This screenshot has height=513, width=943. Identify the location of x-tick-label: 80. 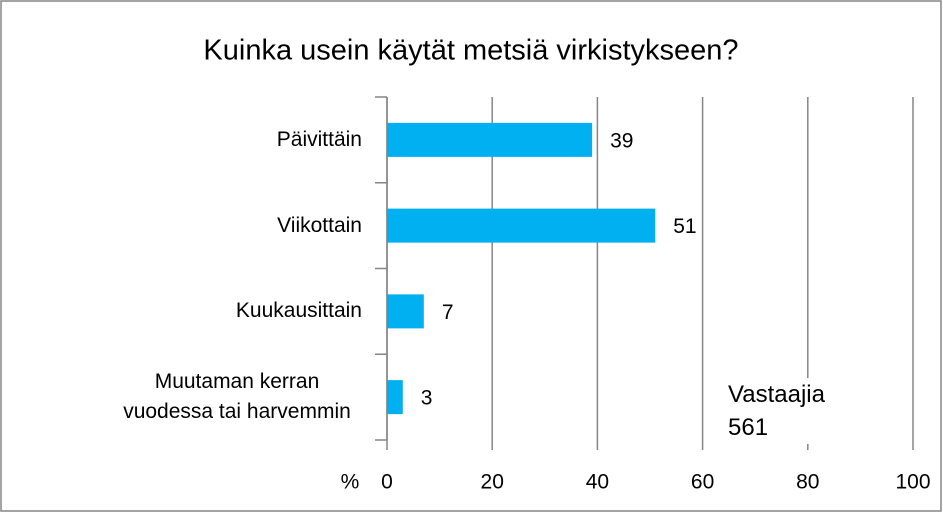
(807, 482).